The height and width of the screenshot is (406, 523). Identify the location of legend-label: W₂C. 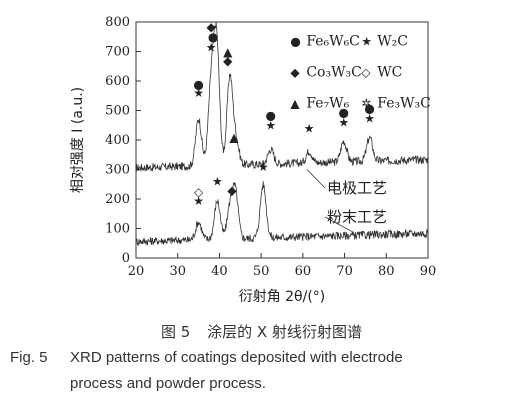
(392, 42).